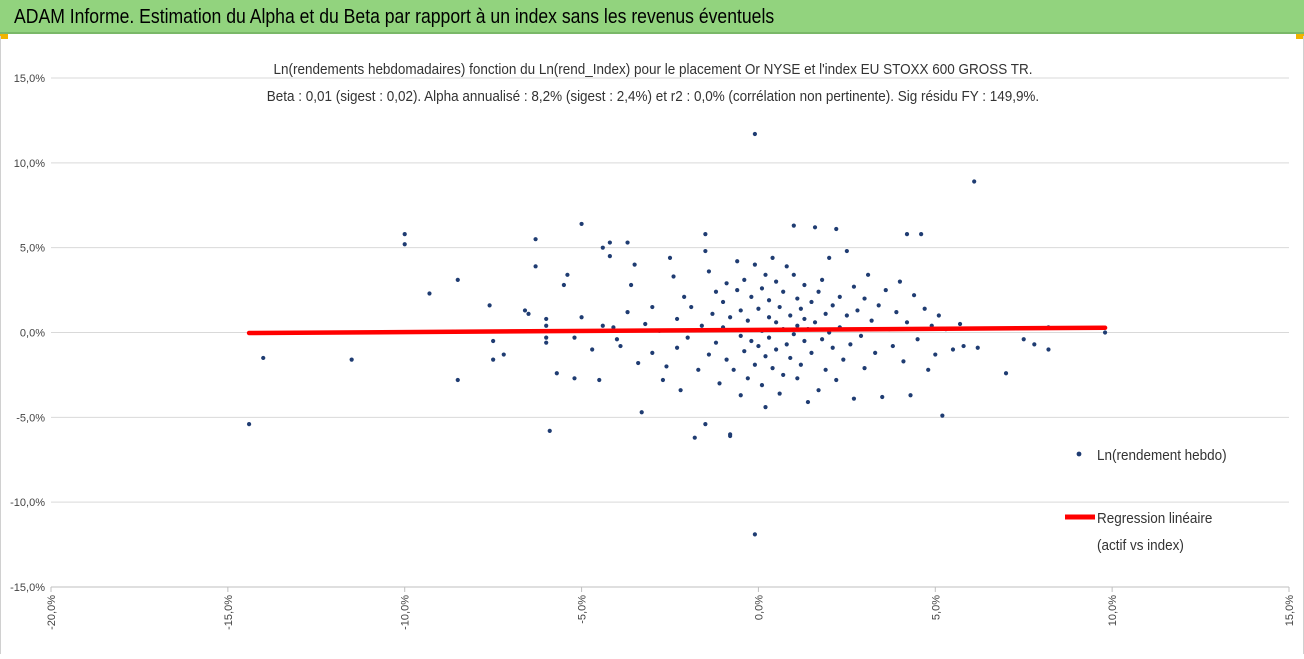 This screenshot has width=1304, height=659. I want to click on x-tick-label: -10,0%, so click(406, 612).